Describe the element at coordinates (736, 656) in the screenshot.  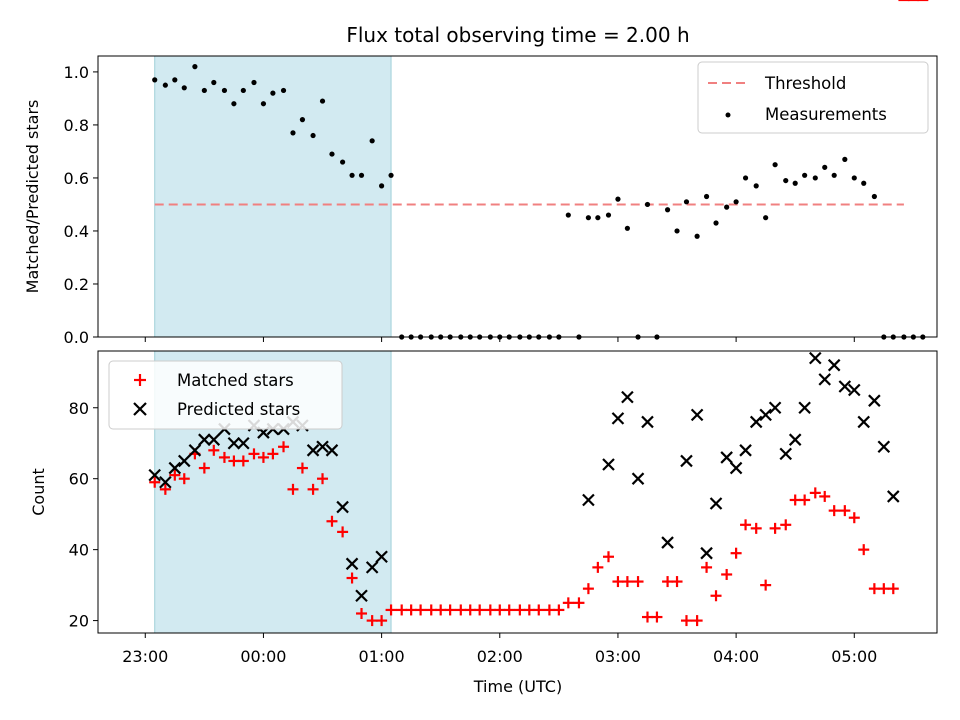
I see `x-tick-label: 04:00` at that location.